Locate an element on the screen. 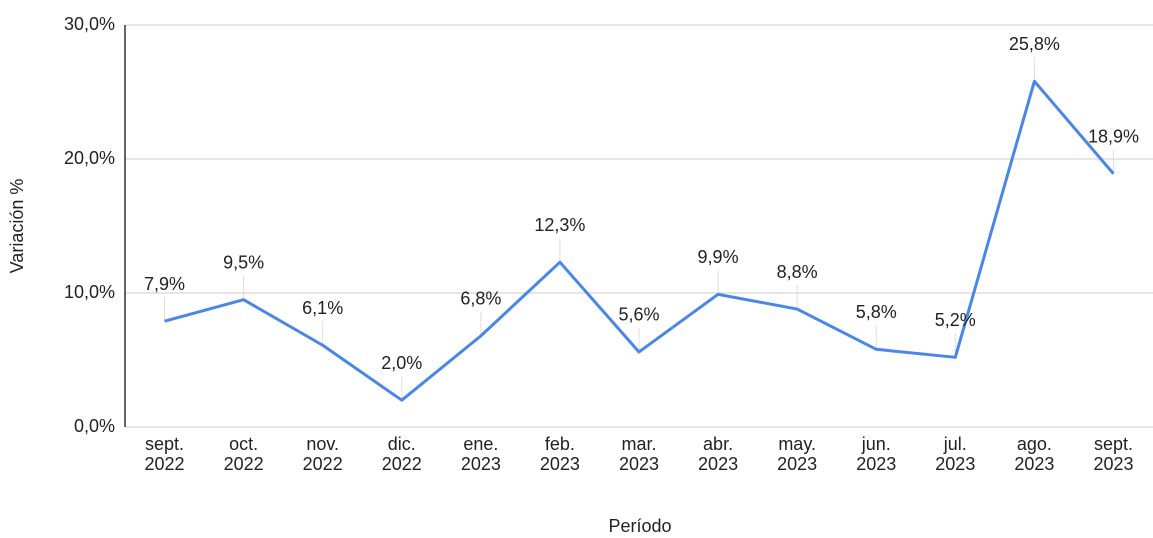 Image resolution: width=1153 pixels, height=538 pixels. x-tick-label: abr. 2023 is located at coordinates (718, 454).